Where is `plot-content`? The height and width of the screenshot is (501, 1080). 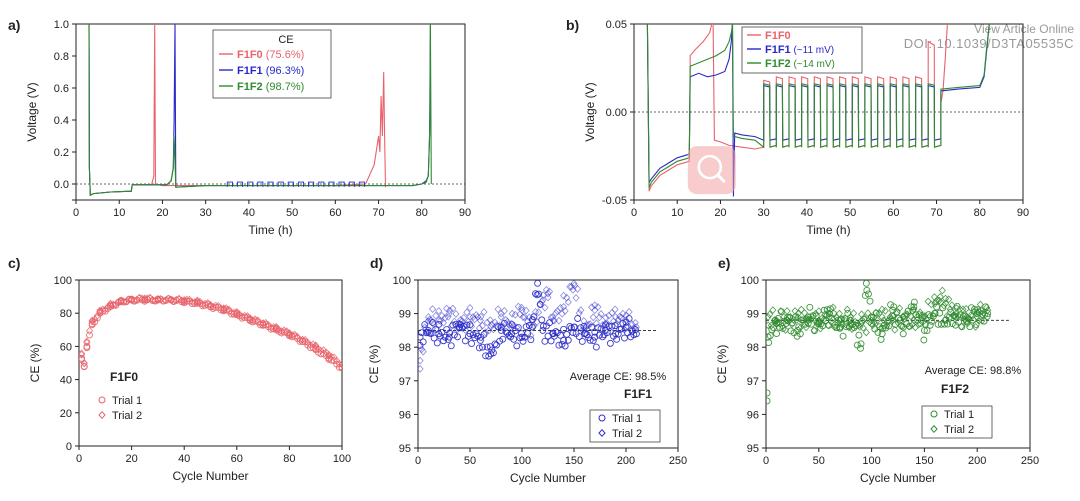
plot-content is located at coordinates (270, 110).